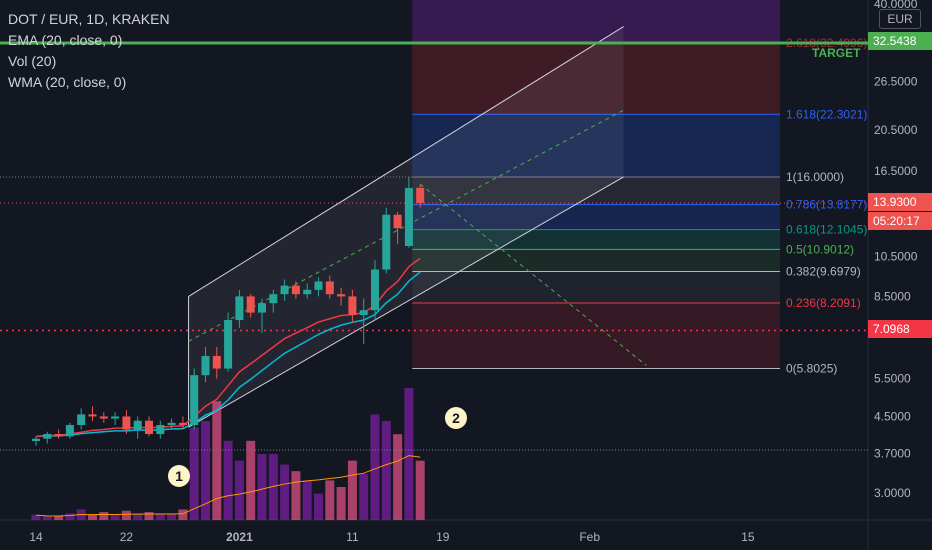 Image resolution: width=932 pixels, height=550 pixels. I want to click on volume-indicator-label: Vol (20), so click(32, 61).